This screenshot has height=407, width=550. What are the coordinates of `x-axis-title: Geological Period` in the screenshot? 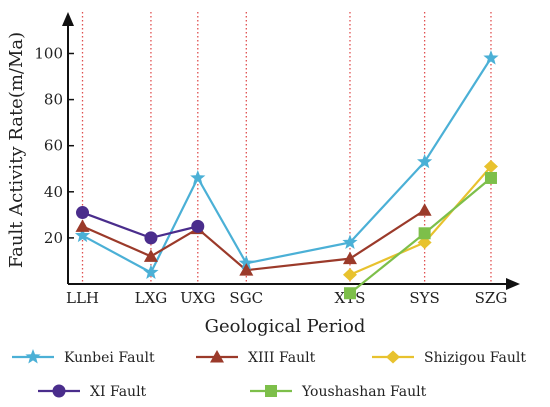 It's located at (285, 326).